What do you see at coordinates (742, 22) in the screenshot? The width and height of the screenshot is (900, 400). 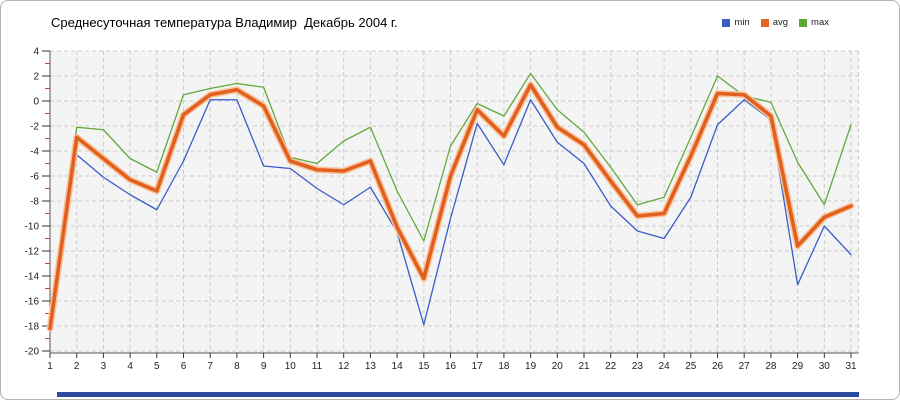 I see `legend-label-min: min` at bounding box center [742, 22].